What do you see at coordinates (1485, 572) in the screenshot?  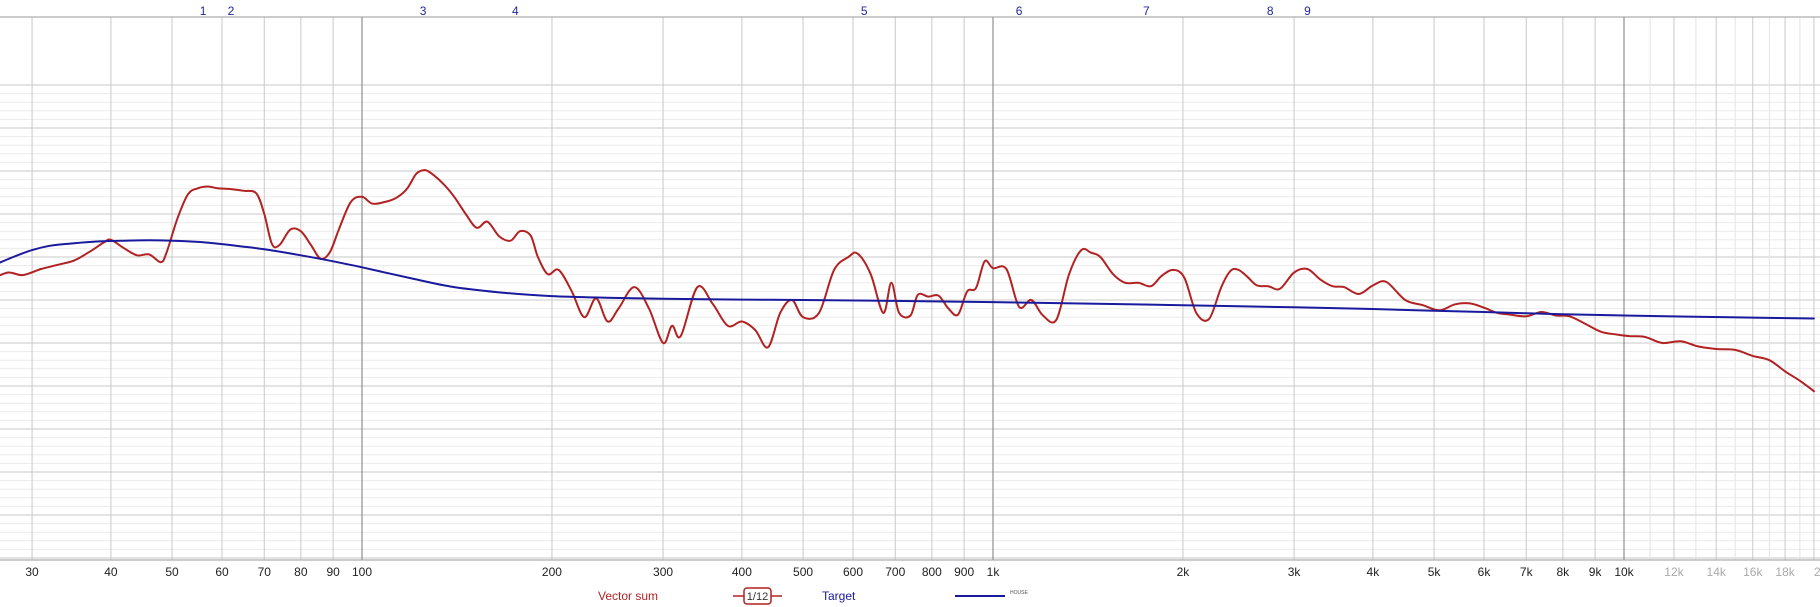 I see `x-tick-label: 6k` at bounding box center [1485, 572].